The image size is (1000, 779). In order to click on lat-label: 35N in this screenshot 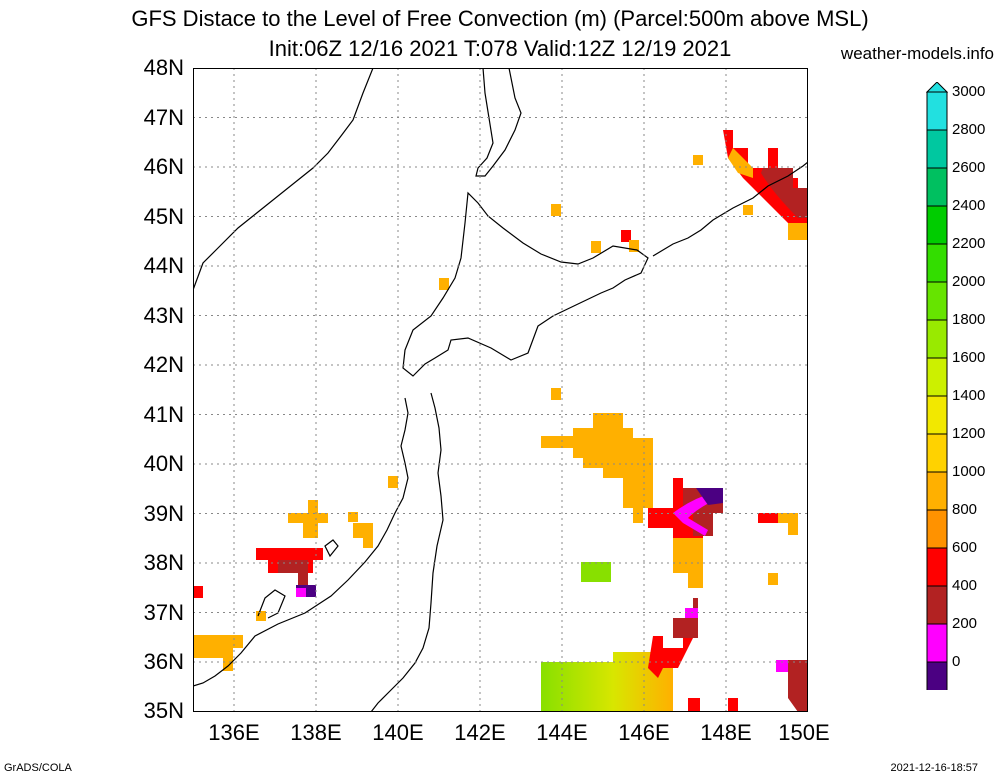, I will do `click(163, 710)`.